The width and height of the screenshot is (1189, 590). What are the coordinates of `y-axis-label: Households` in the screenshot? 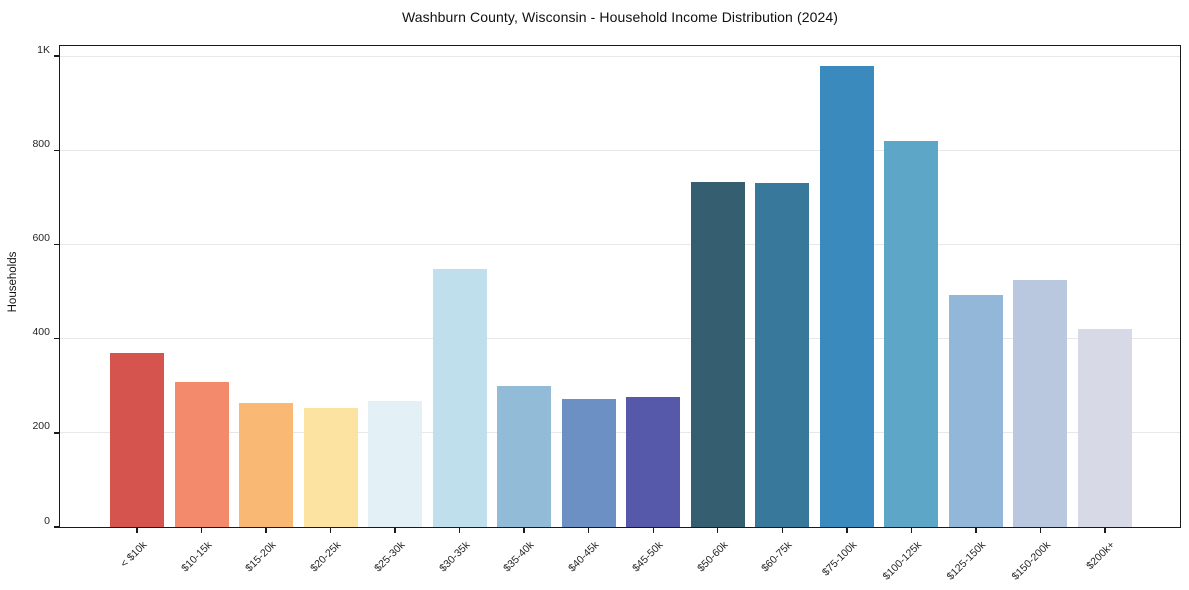 It's located at (13, 282).